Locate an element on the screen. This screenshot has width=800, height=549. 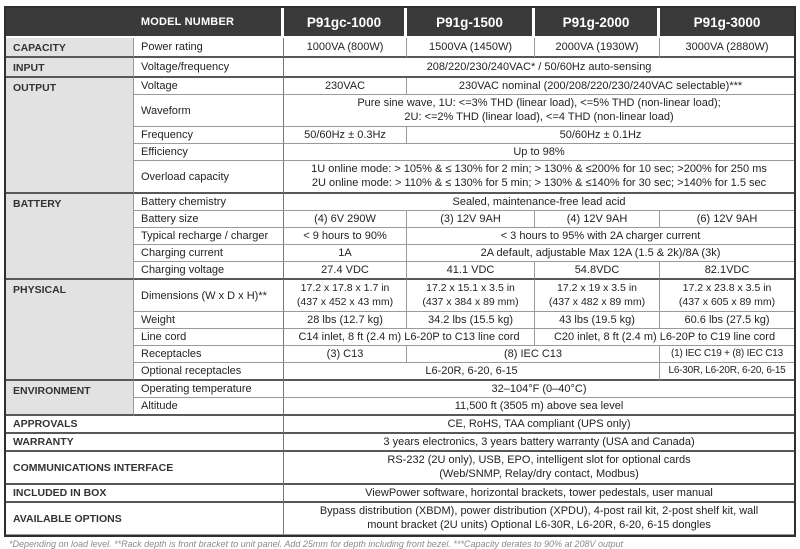
value-cell: 17.2 x 19 x 3.5 in (437 x 482 x 89 mm) is located at coordinates (598, 296).